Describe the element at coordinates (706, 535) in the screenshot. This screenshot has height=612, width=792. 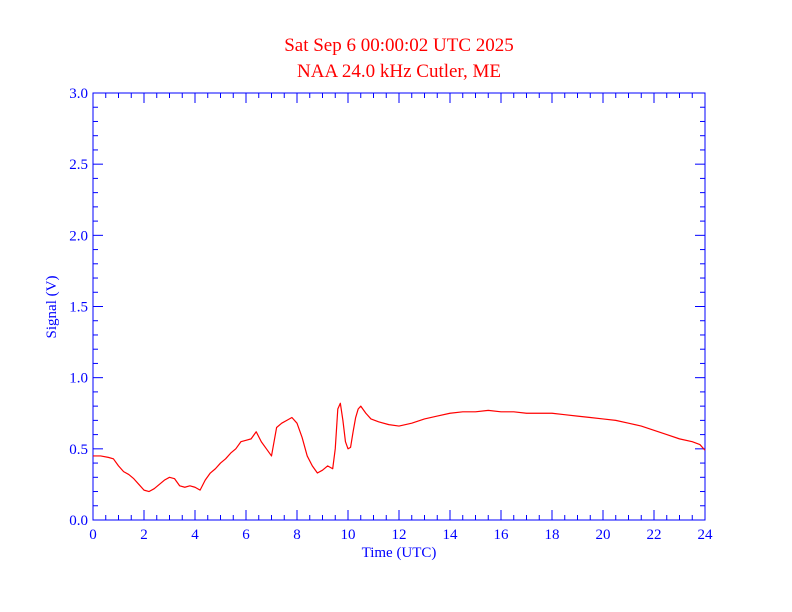
I see `x-tick-label: 24` at that location.